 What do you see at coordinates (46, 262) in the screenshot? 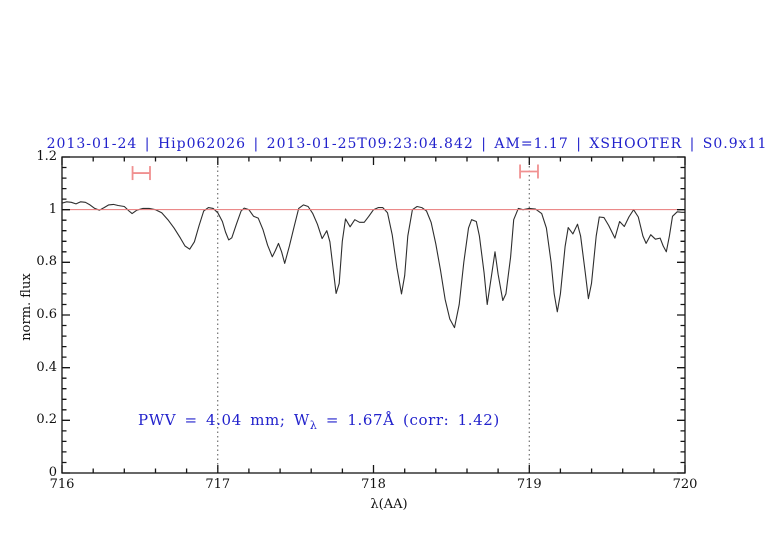
I see `y-tick-label: 0.8` at bounding box center [46, 262].